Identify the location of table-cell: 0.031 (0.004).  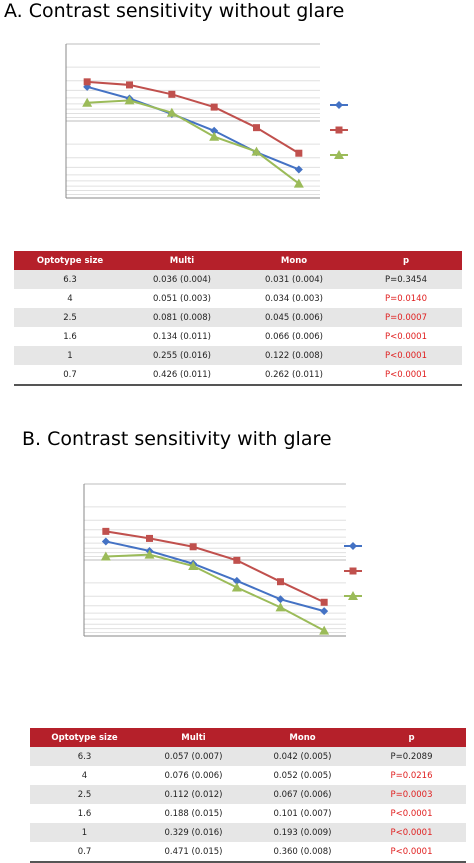
(294, 279).